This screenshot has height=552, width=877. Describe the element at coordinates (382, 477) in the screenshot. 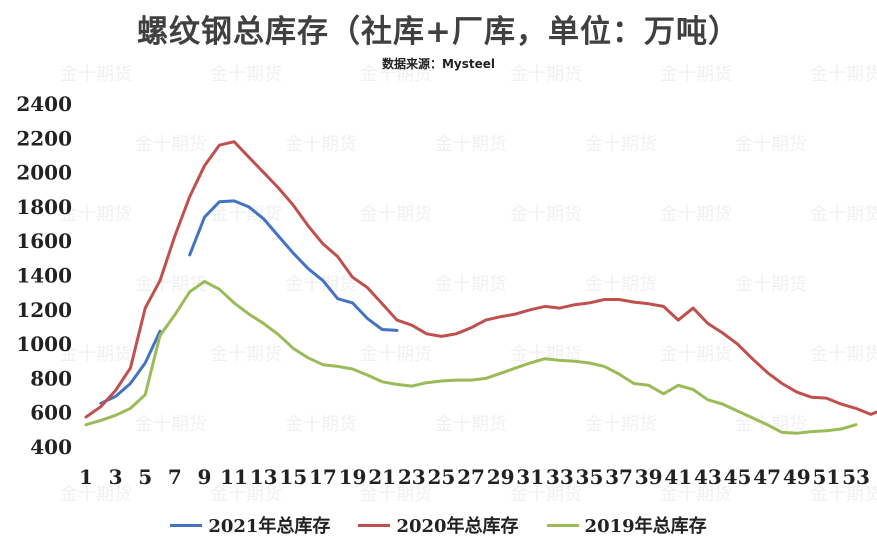

I see `x-tick-label: 21` at that location.